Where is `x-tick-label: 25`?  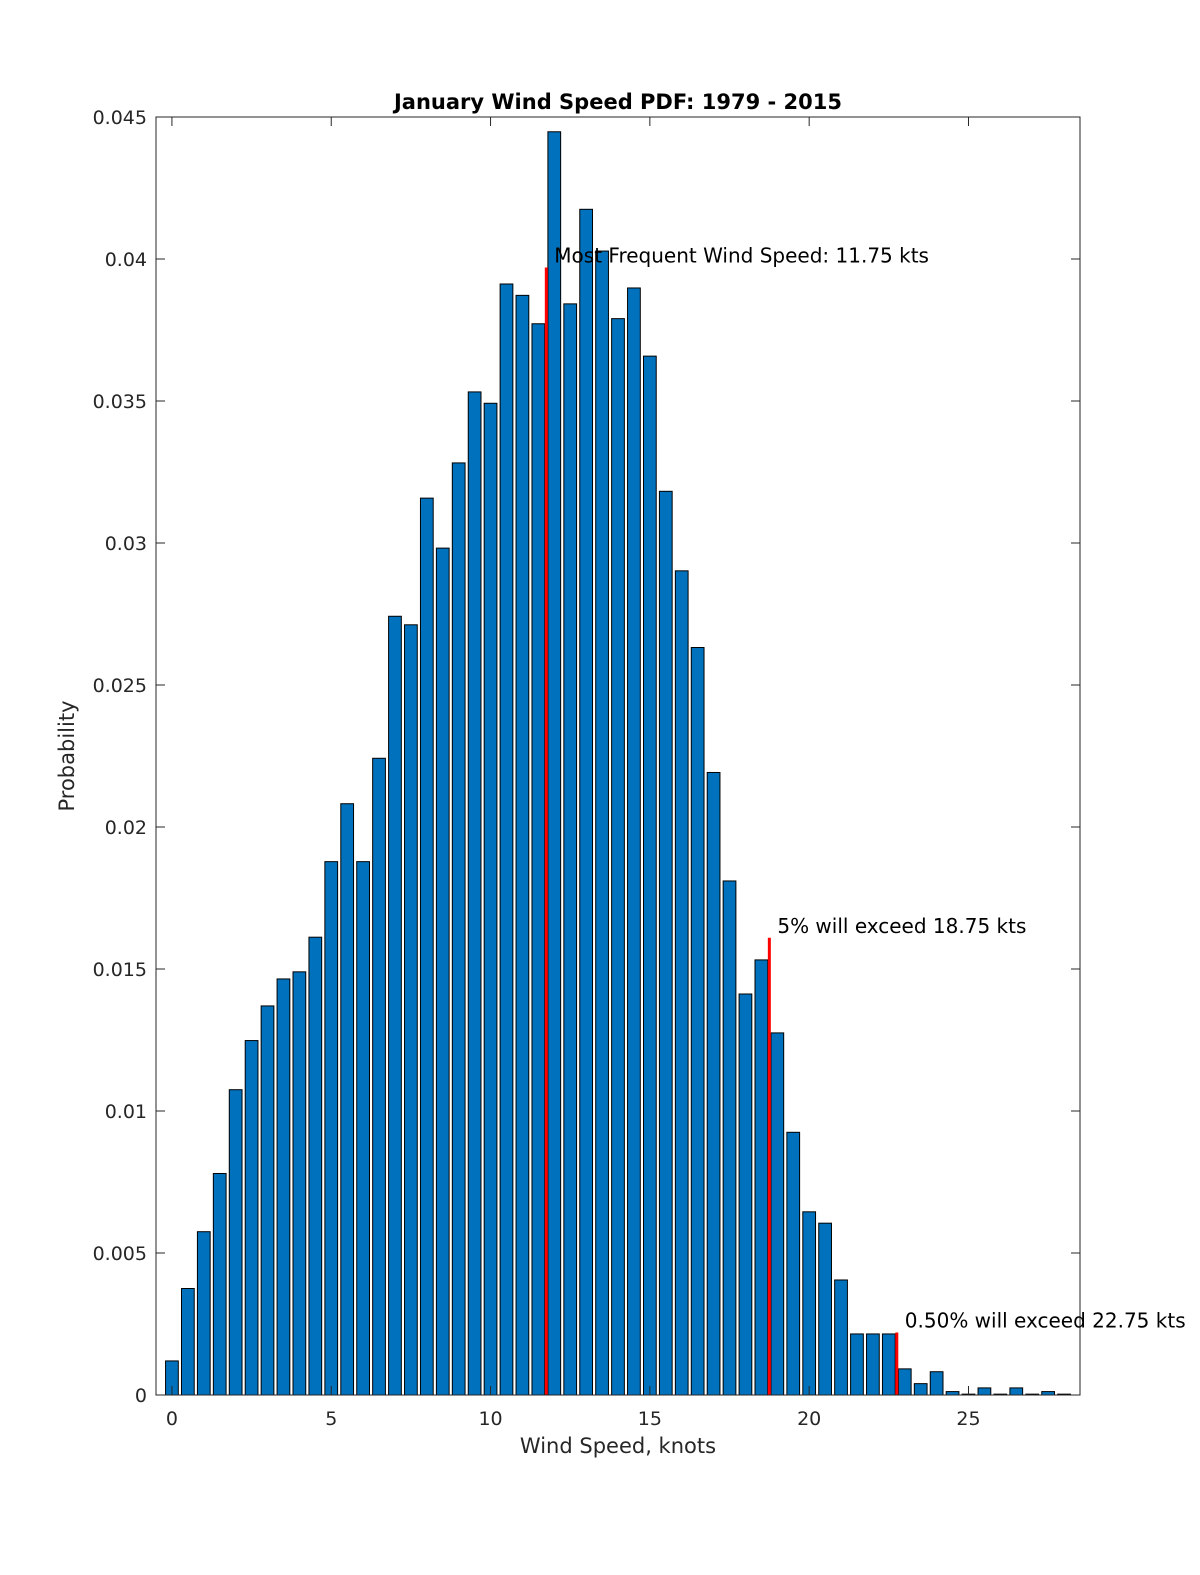
x-tick-label: 25 is located at coordinates (968, 1419).